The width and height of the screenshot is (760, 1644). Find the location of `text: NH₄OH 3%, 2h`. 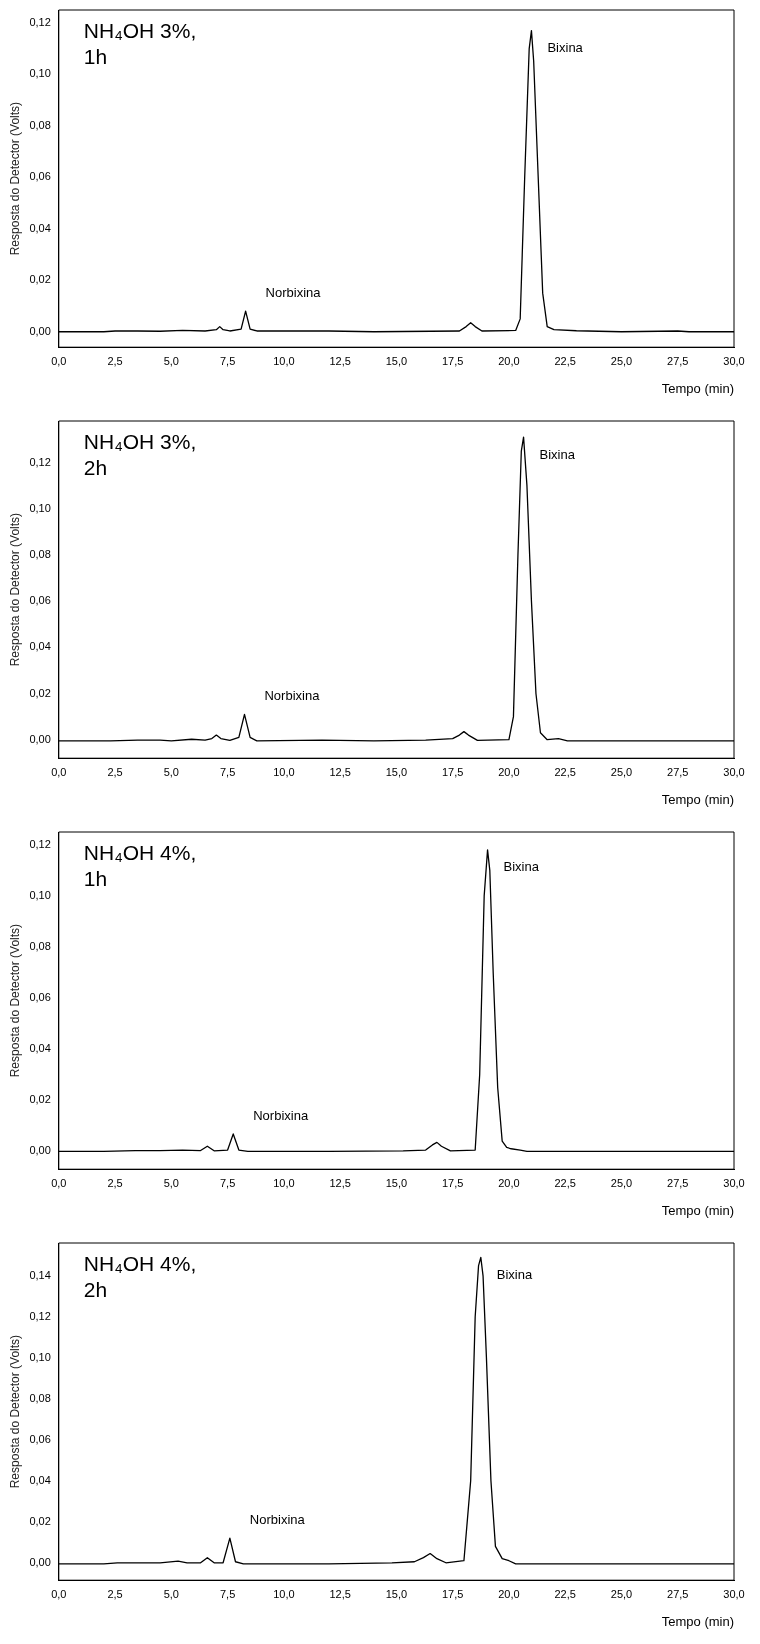

text: NH₄OH 3%, 2h is located at coordinates (140, 455).